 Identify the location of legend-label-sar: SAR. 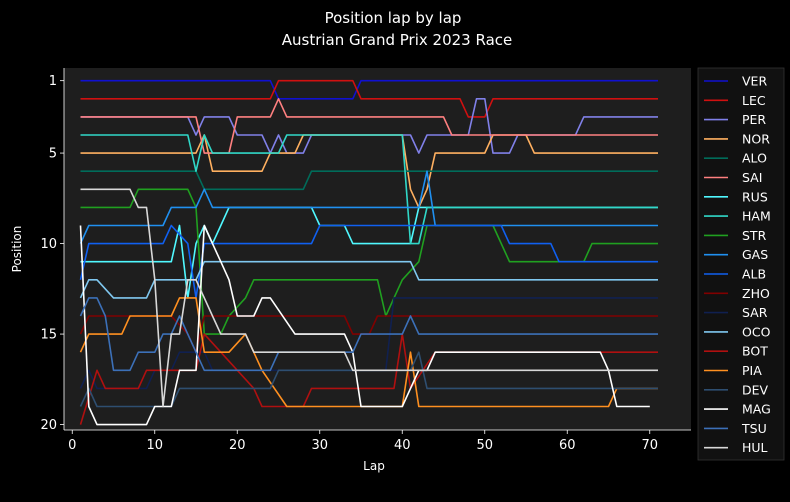
(755, 312).